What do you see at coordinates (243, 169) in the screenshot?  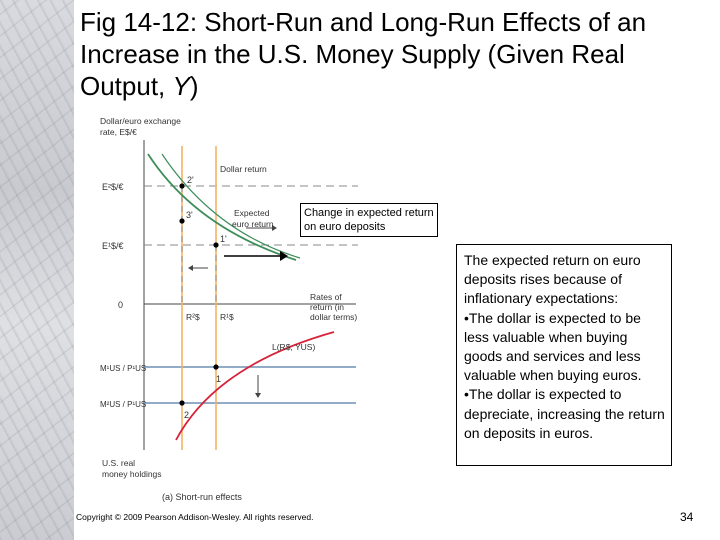 I see `dollar-return-label: Dollar return` at bounding box center [243, 169].